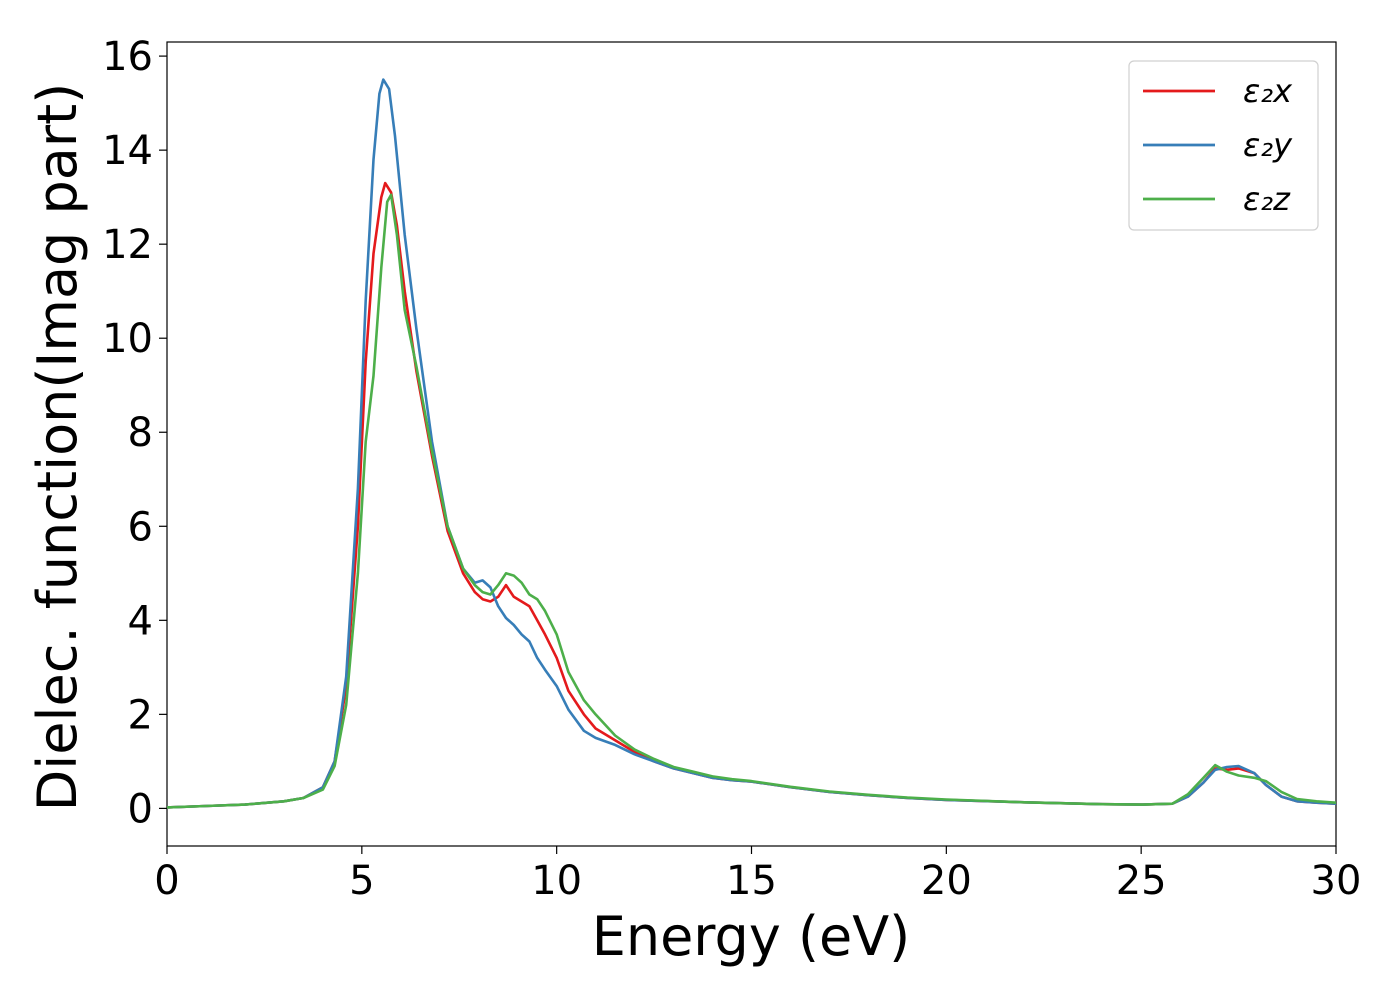 This screenshot has height=1000, width=1400. What do you see at coordinates (166, 881) in the screenshot?
I see `x-tick-label: 0` at bounding box center [166, 881].